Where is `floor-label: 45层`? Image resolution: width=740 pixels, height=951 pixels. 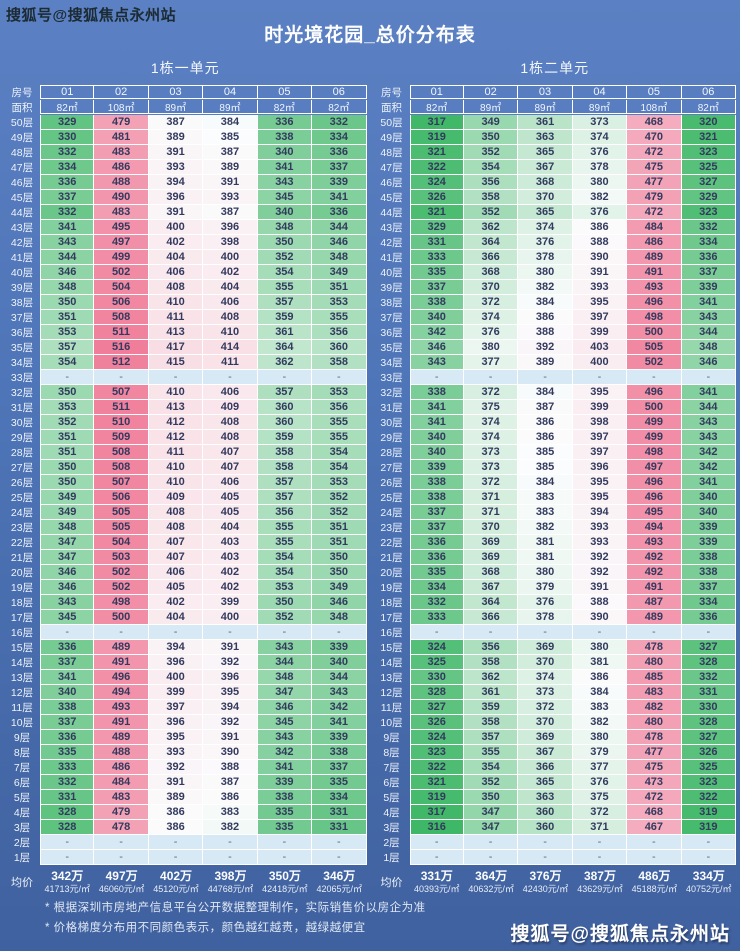 floor-label: 45层 is located at coordinates (391, 198).